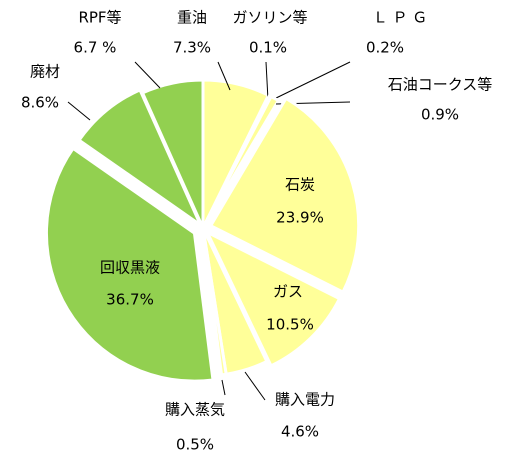 The image size is (505, 459). What do you see at coordinates (288, 292) in the screenshot?
I see `slice-label: ガス` at bounding box center [288, 292].